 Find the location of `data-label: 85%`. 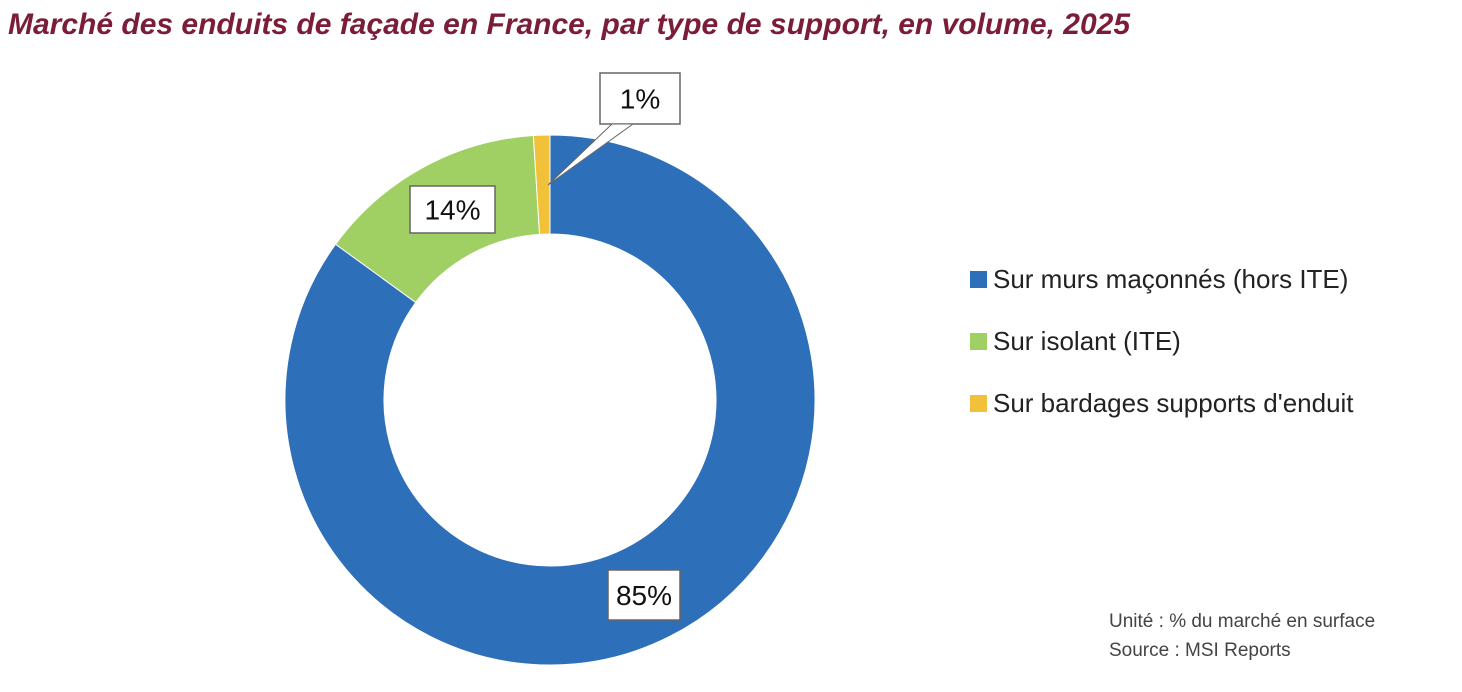

data-label: 85% is located at coordinates (644, 595).